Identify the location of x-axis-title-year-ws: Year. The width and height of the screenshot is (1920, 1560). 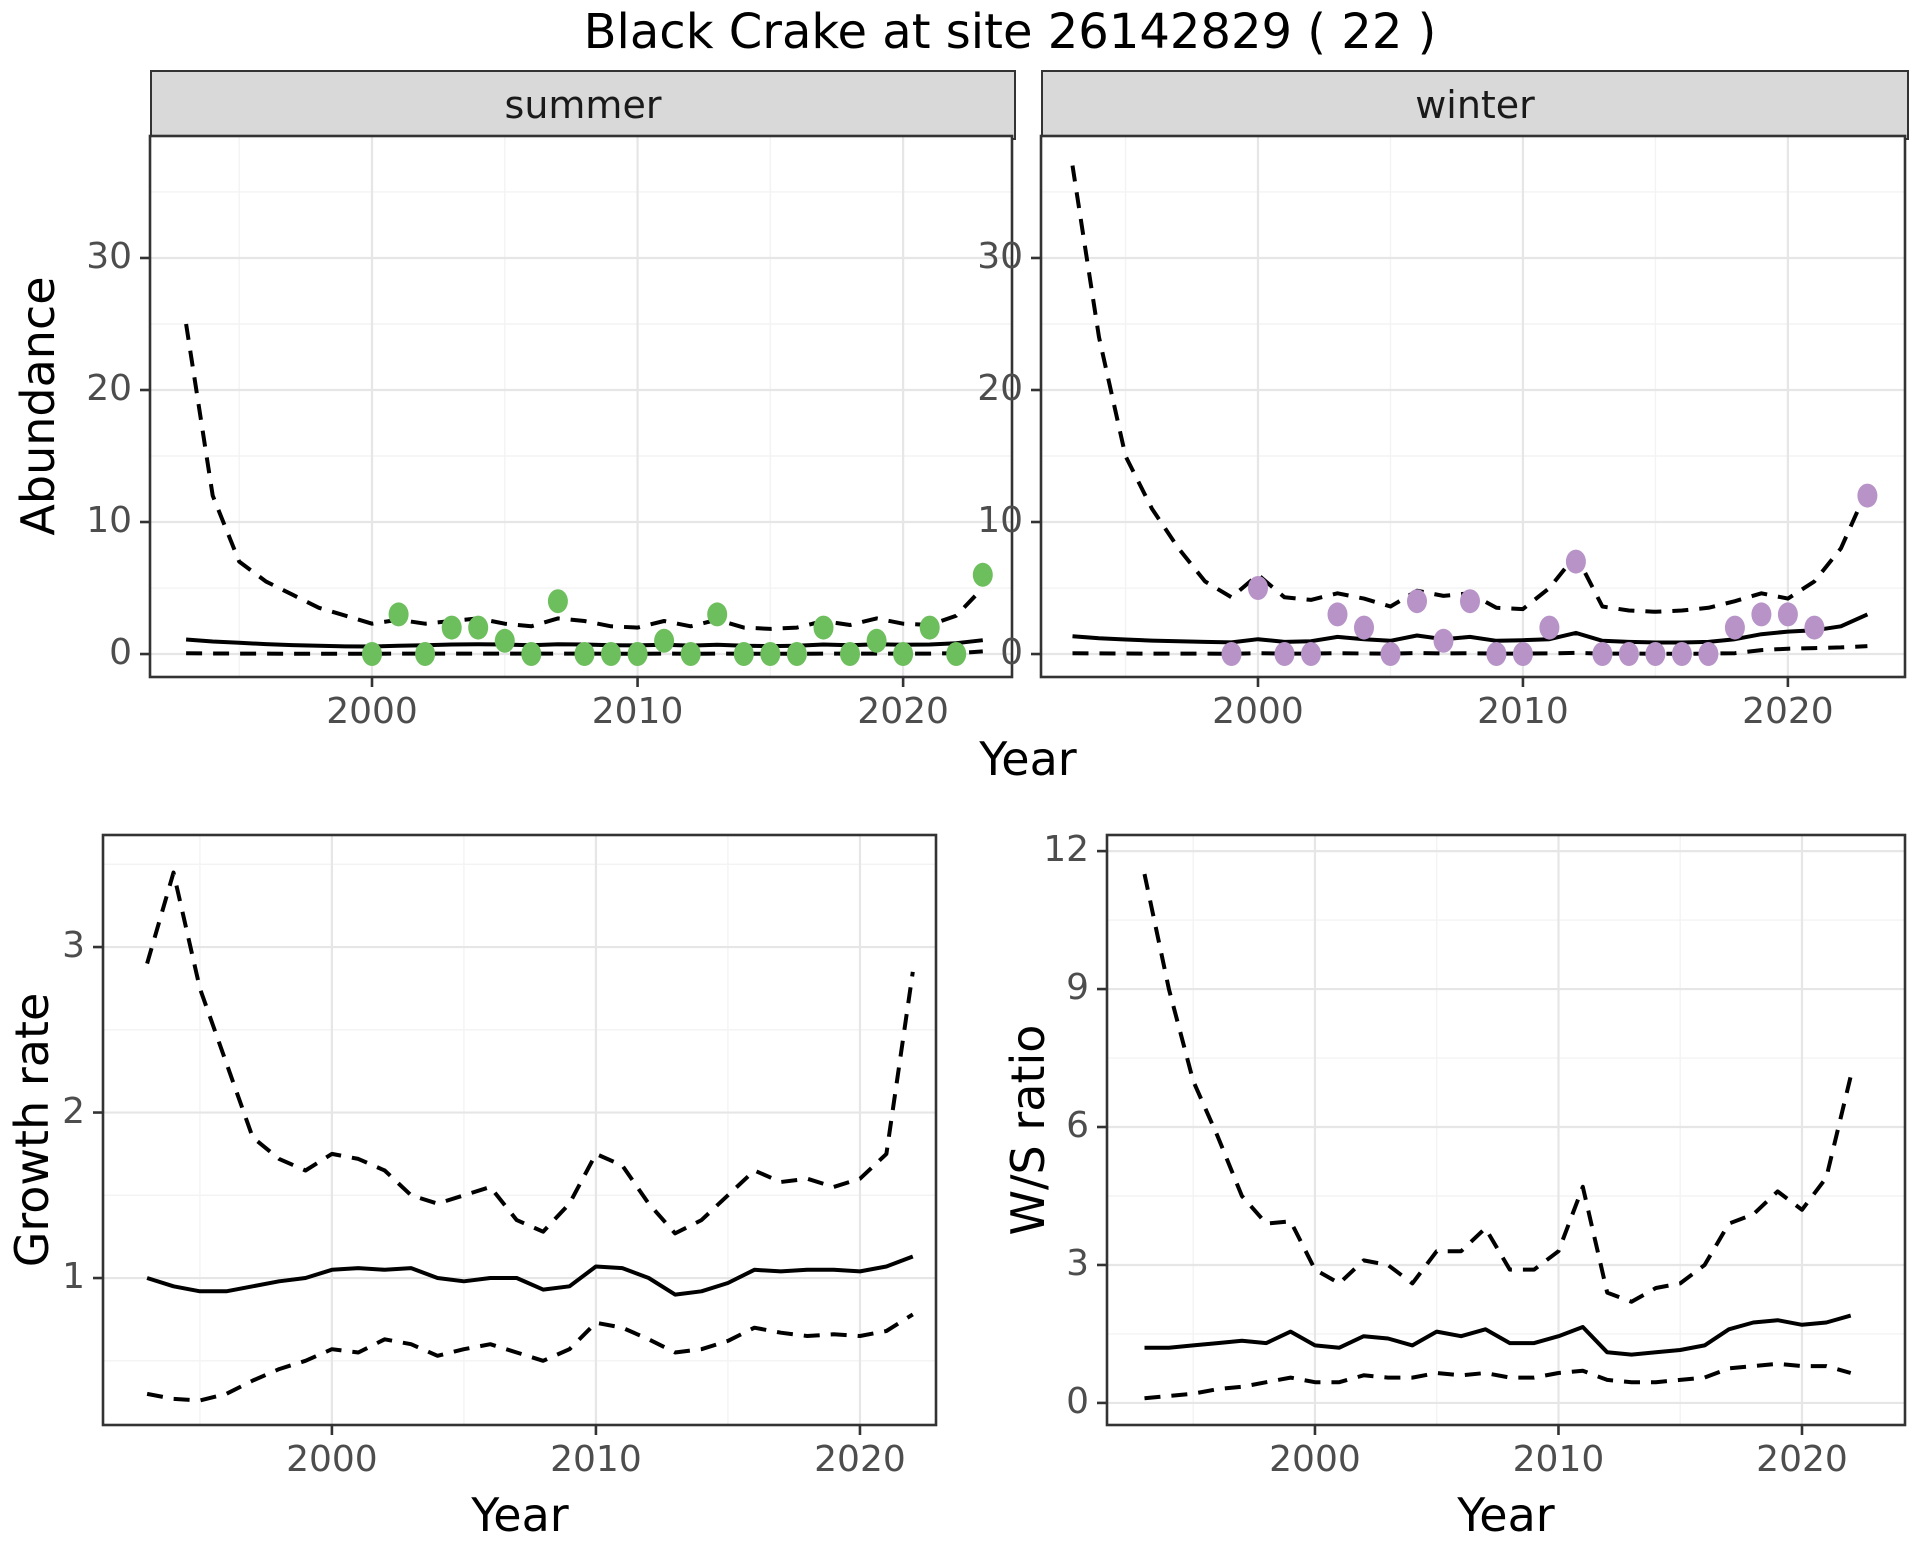
(1506, 1515).